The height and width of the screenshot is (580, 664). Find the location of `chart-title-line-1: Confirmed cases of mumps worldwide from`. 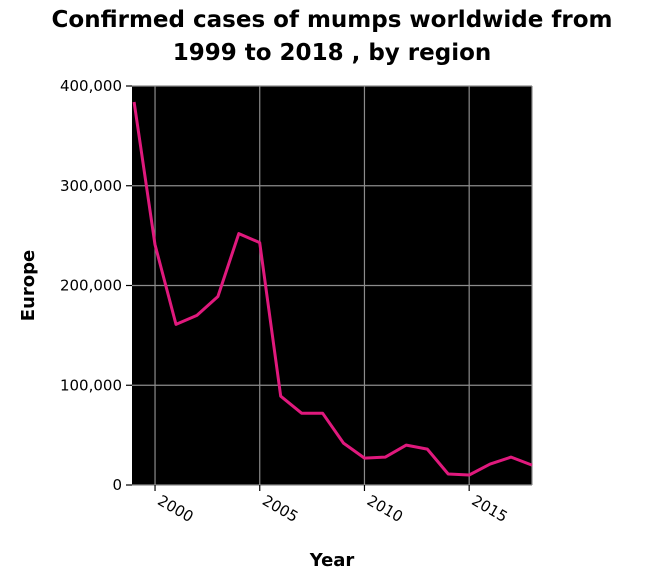

chart-title-line-1: Confirmed cases of mumps worldwide from is located at coordinates (332, 20).